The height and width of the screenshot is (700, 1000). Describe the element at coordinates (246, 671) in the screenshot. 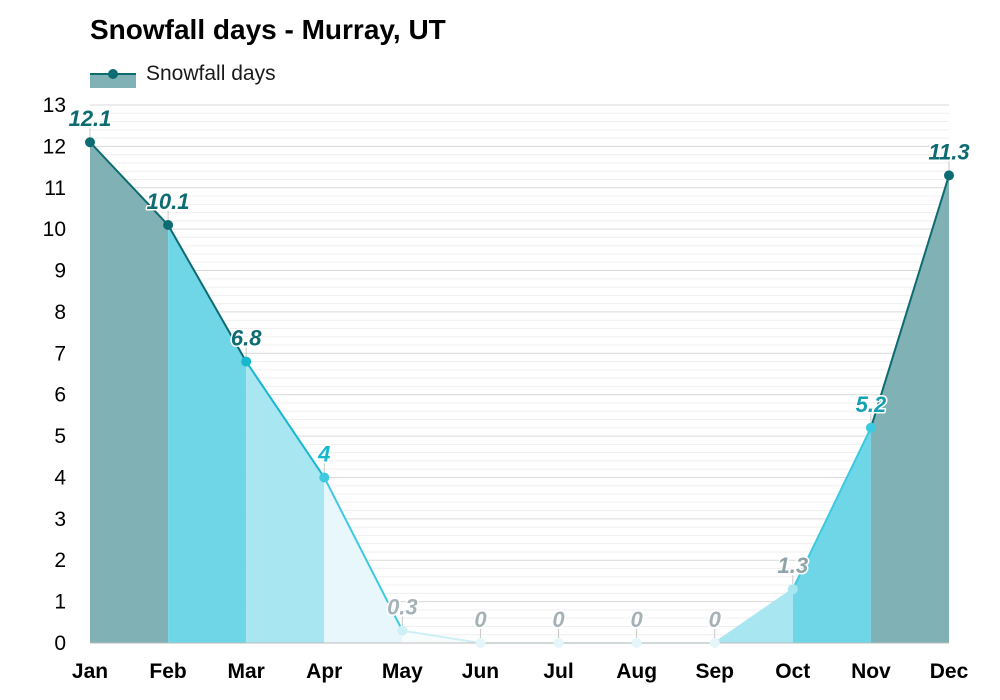

I see `x-tick-label: Mar` at that location.